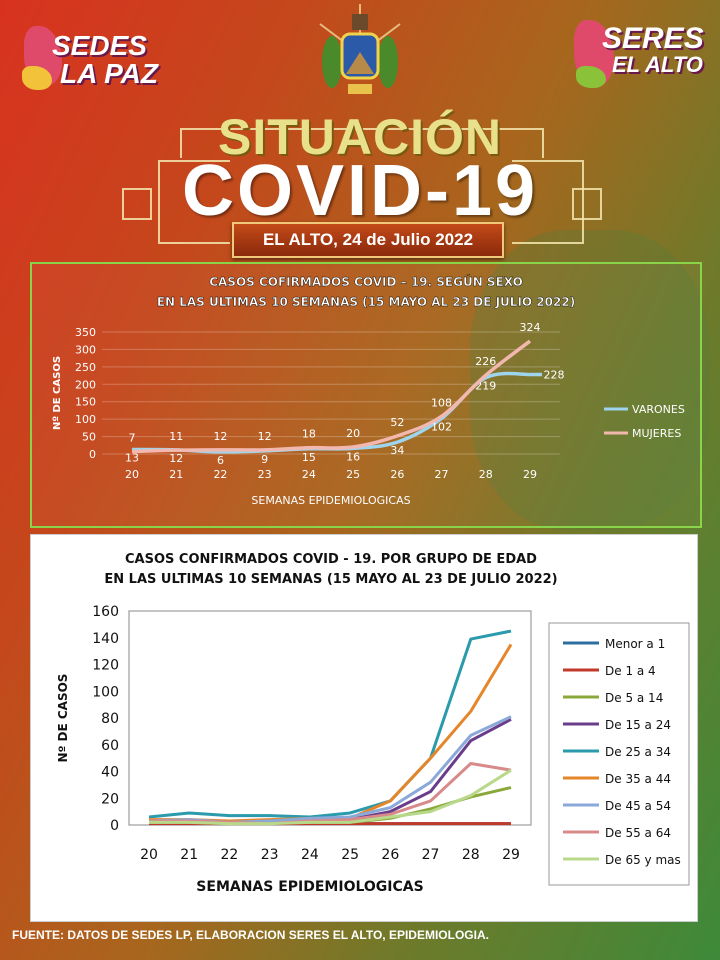  What do you see at coordinates (110, 773) in the screenshot?
I see `chart-age-ytick: 40` at bounding box center [110, 773].